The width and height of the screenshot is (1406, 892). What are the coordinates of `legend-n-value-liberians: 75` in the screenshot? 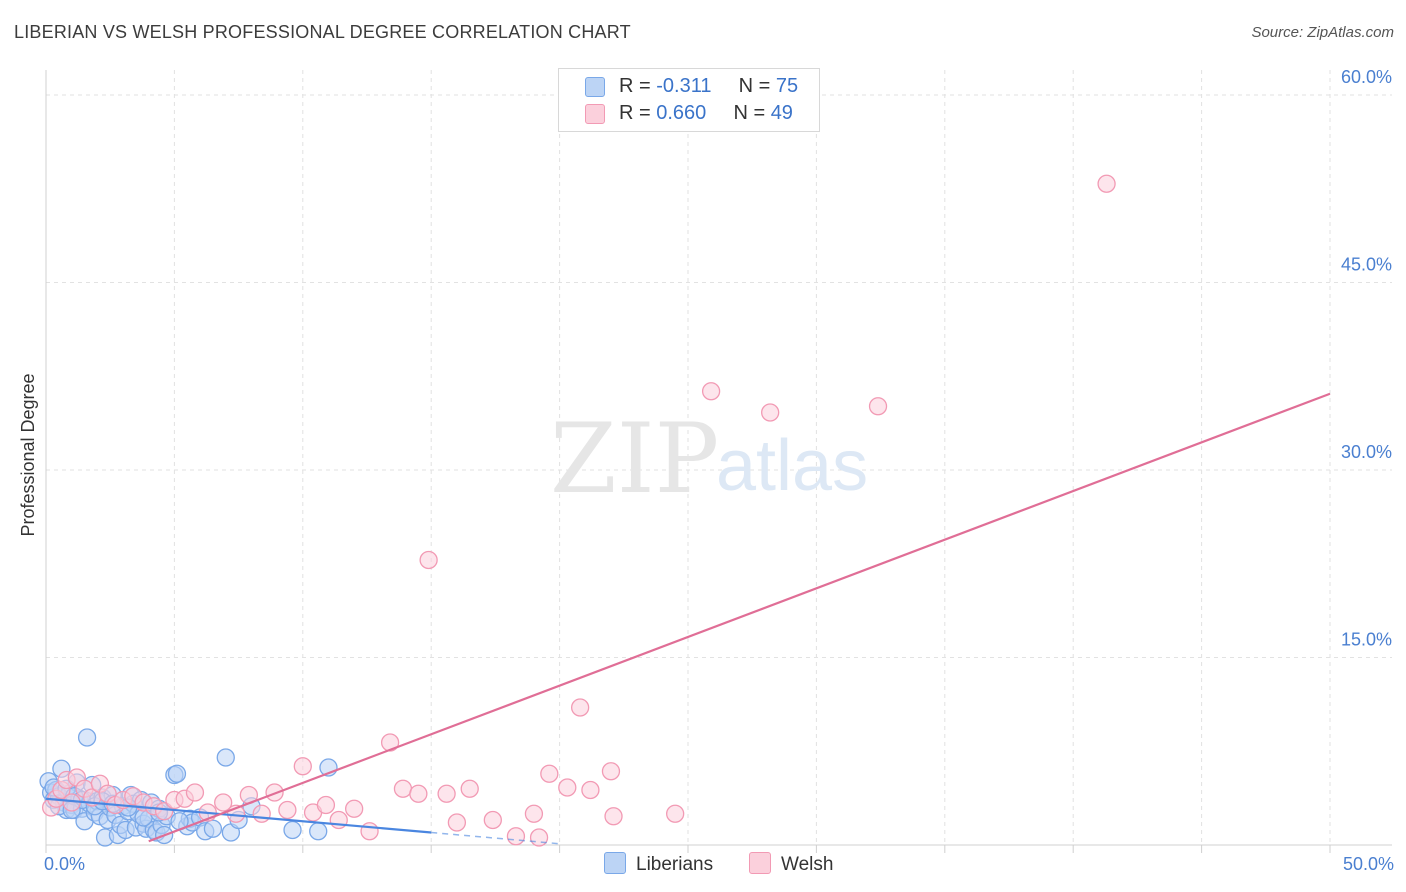 It's located at (787, 86).